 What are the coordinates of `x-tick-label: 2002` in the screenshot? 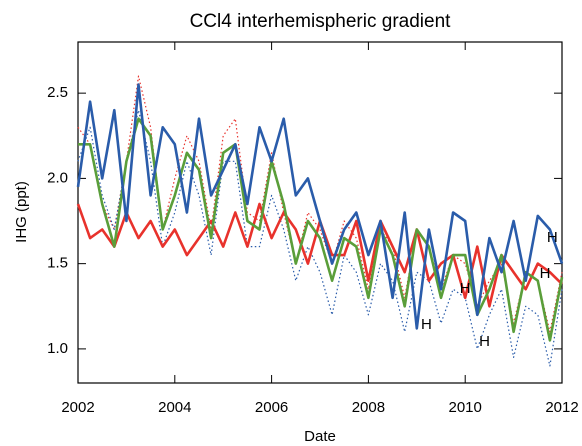 It's located at (77, 407).